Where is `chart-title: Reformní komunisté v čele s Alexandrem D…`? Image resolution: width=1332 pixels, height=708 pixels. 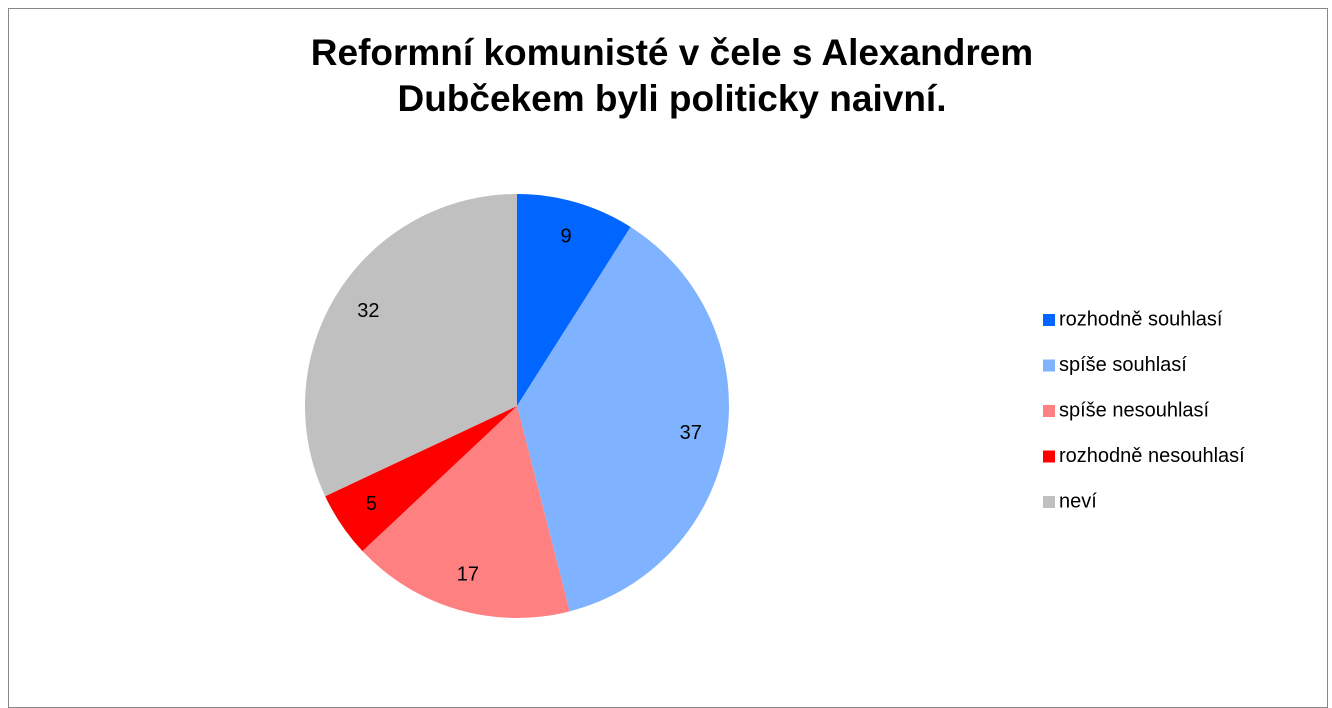
chart-title: Reformní komunisté v čele s Alexandrem D… is located at coordinates (672, 75).